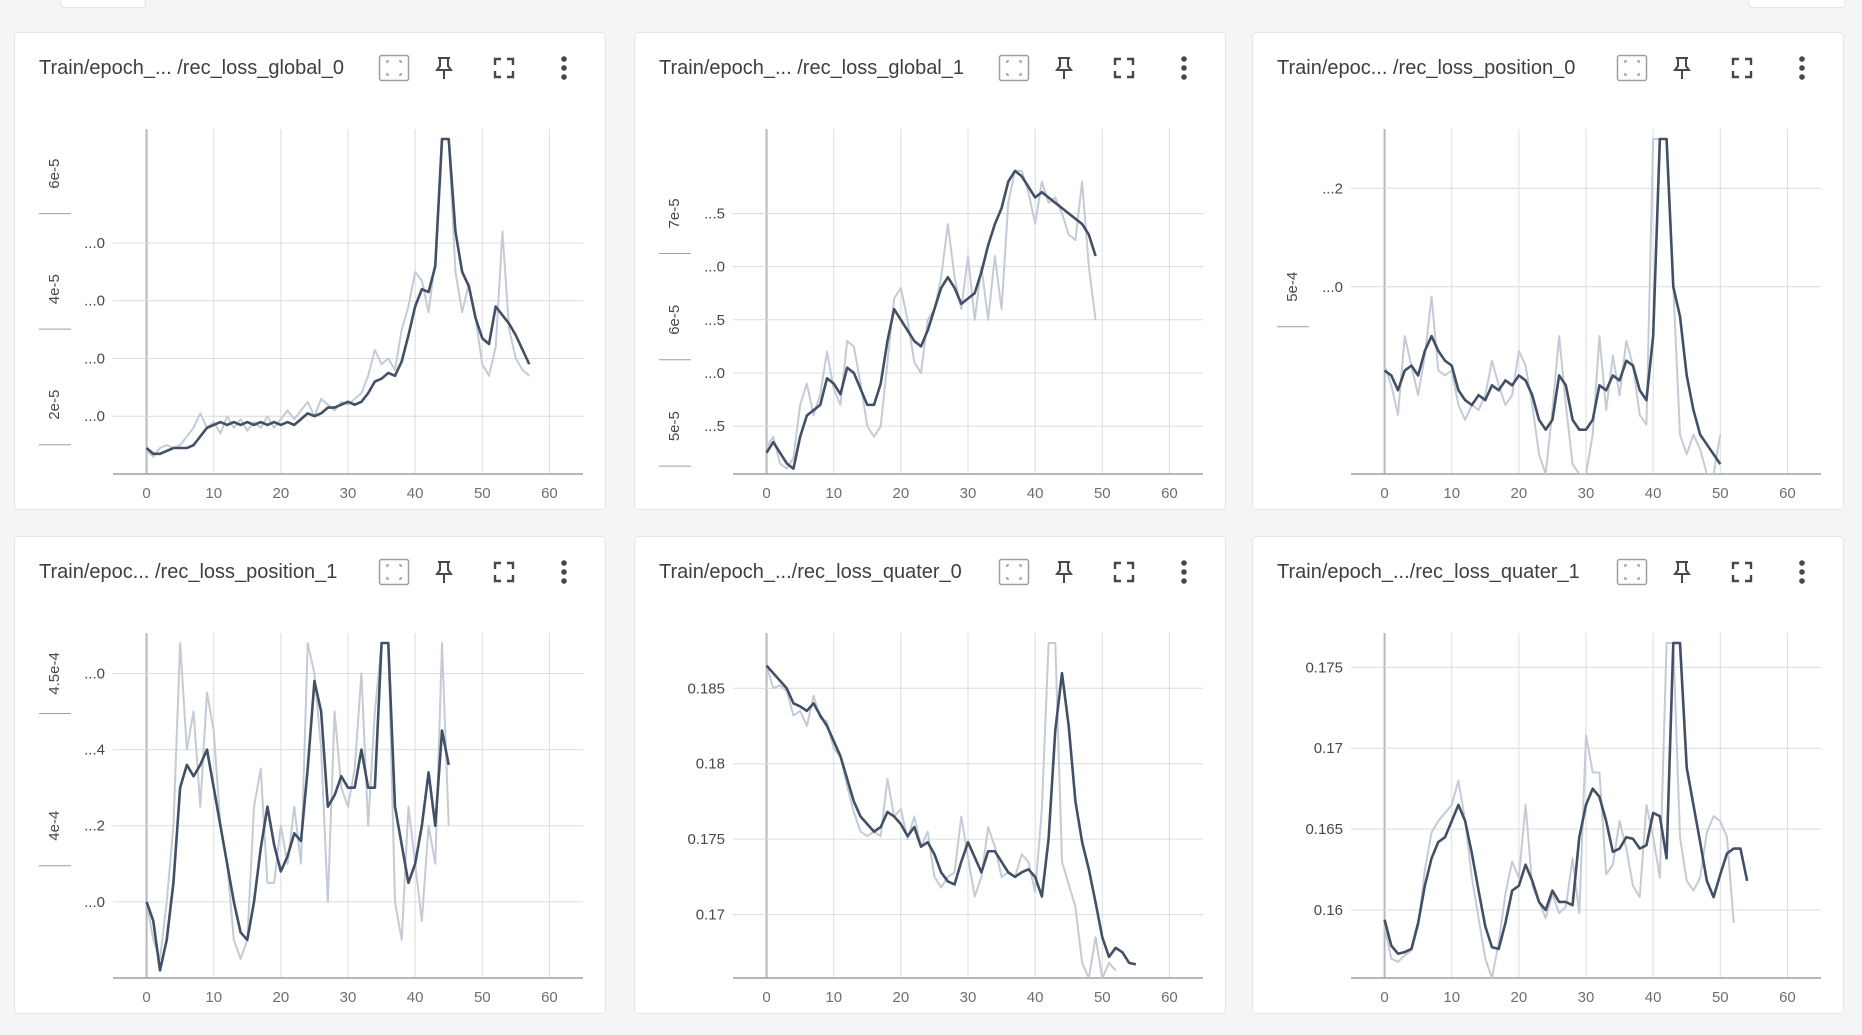 This screenshot has width=1862, height=1035. I want to click on top-toolbar-button-right, so click(1797, 4).